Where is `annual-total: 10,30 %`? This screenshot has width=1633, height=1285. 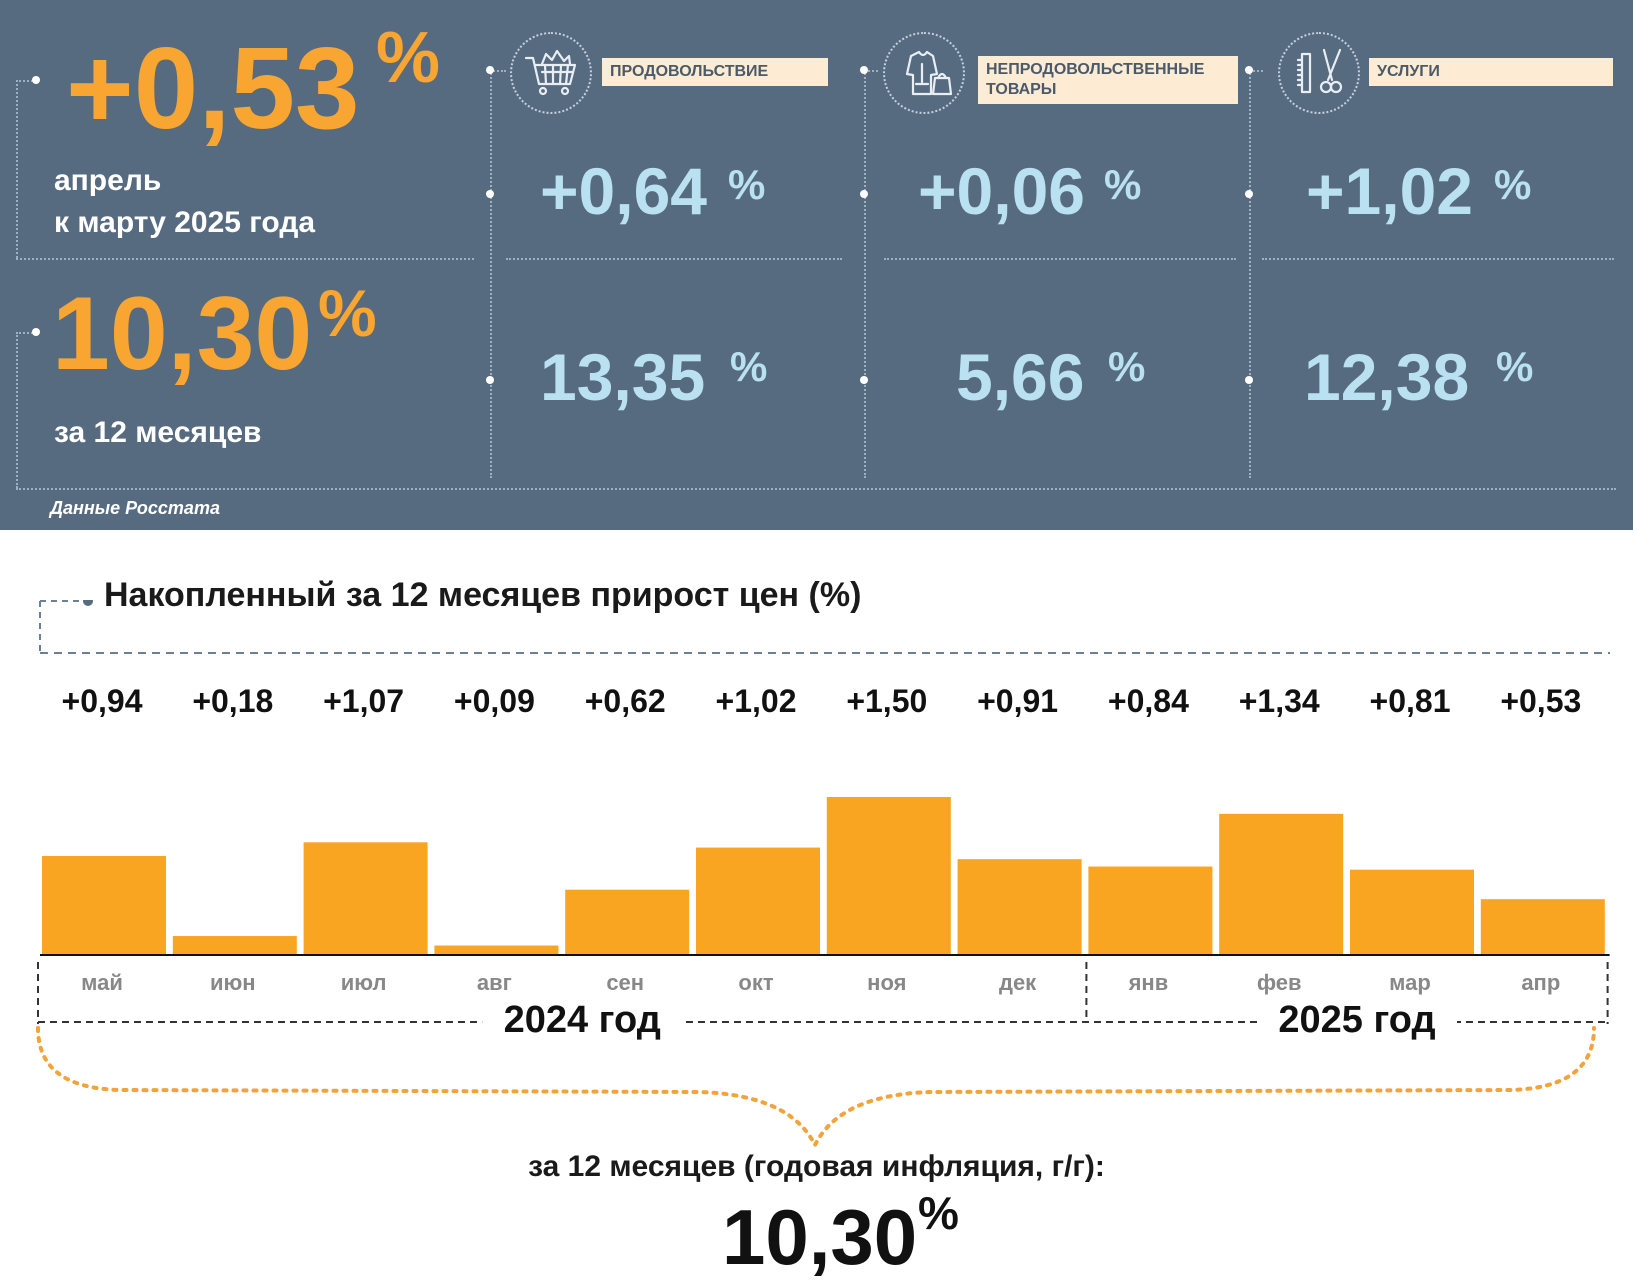 annual-total: 10,30 % is located at coordinates (816, 1234).